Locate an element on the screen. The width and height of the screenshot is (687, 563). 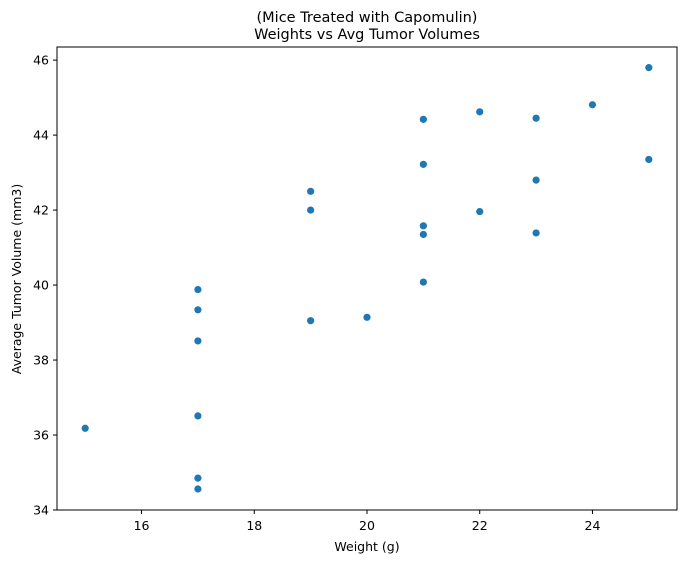
x-tick-label: 20 is located at coordinates (367, 525).